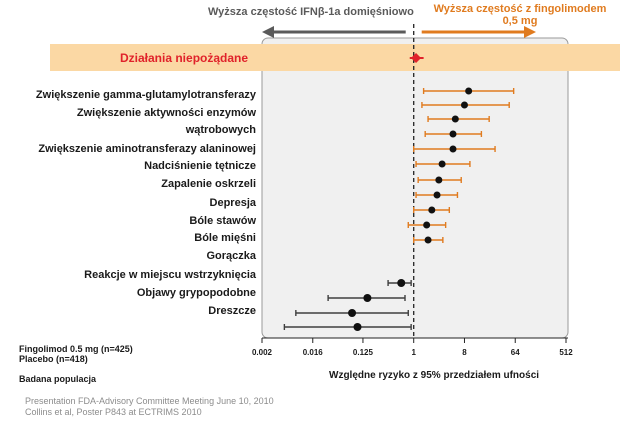 The image size is (625, 422). I want to click on header-left-arrowhead, so click(268, 32).